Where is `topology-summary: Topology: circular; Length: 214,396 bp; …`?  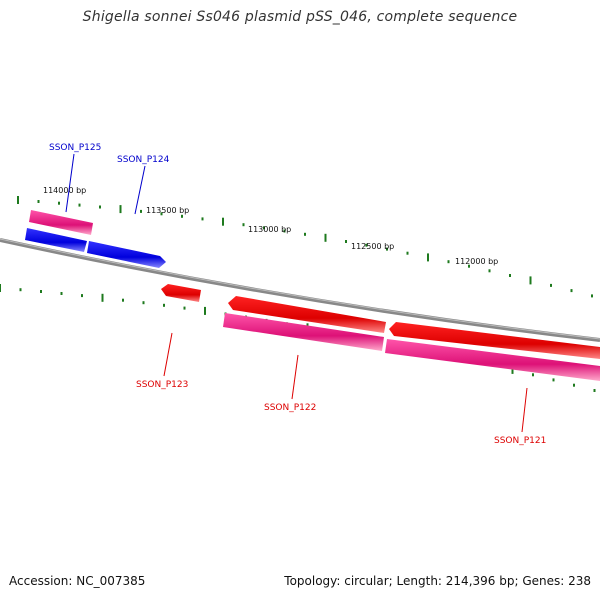
topology-summary: Topology: circular; Length: 214,396 bp; … is located at coordinates (437, 581).